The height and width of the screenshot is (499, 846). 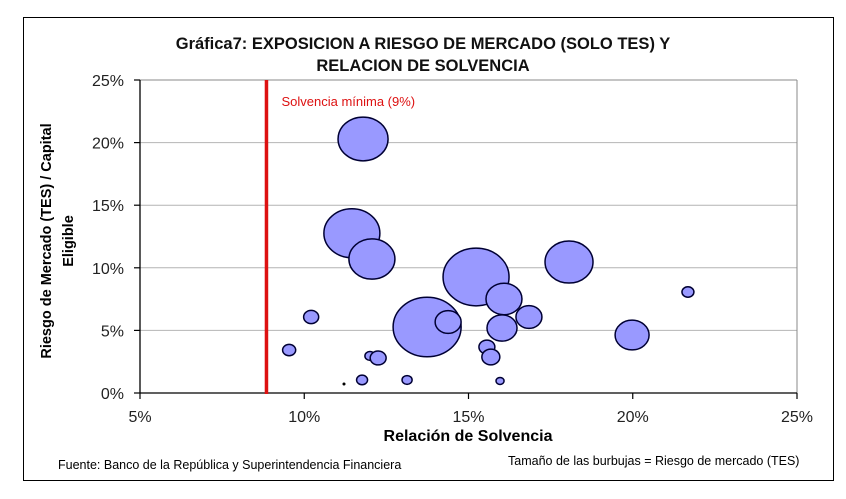 I want to click on x-tick-label: 25%, so click(x=797, y=417).